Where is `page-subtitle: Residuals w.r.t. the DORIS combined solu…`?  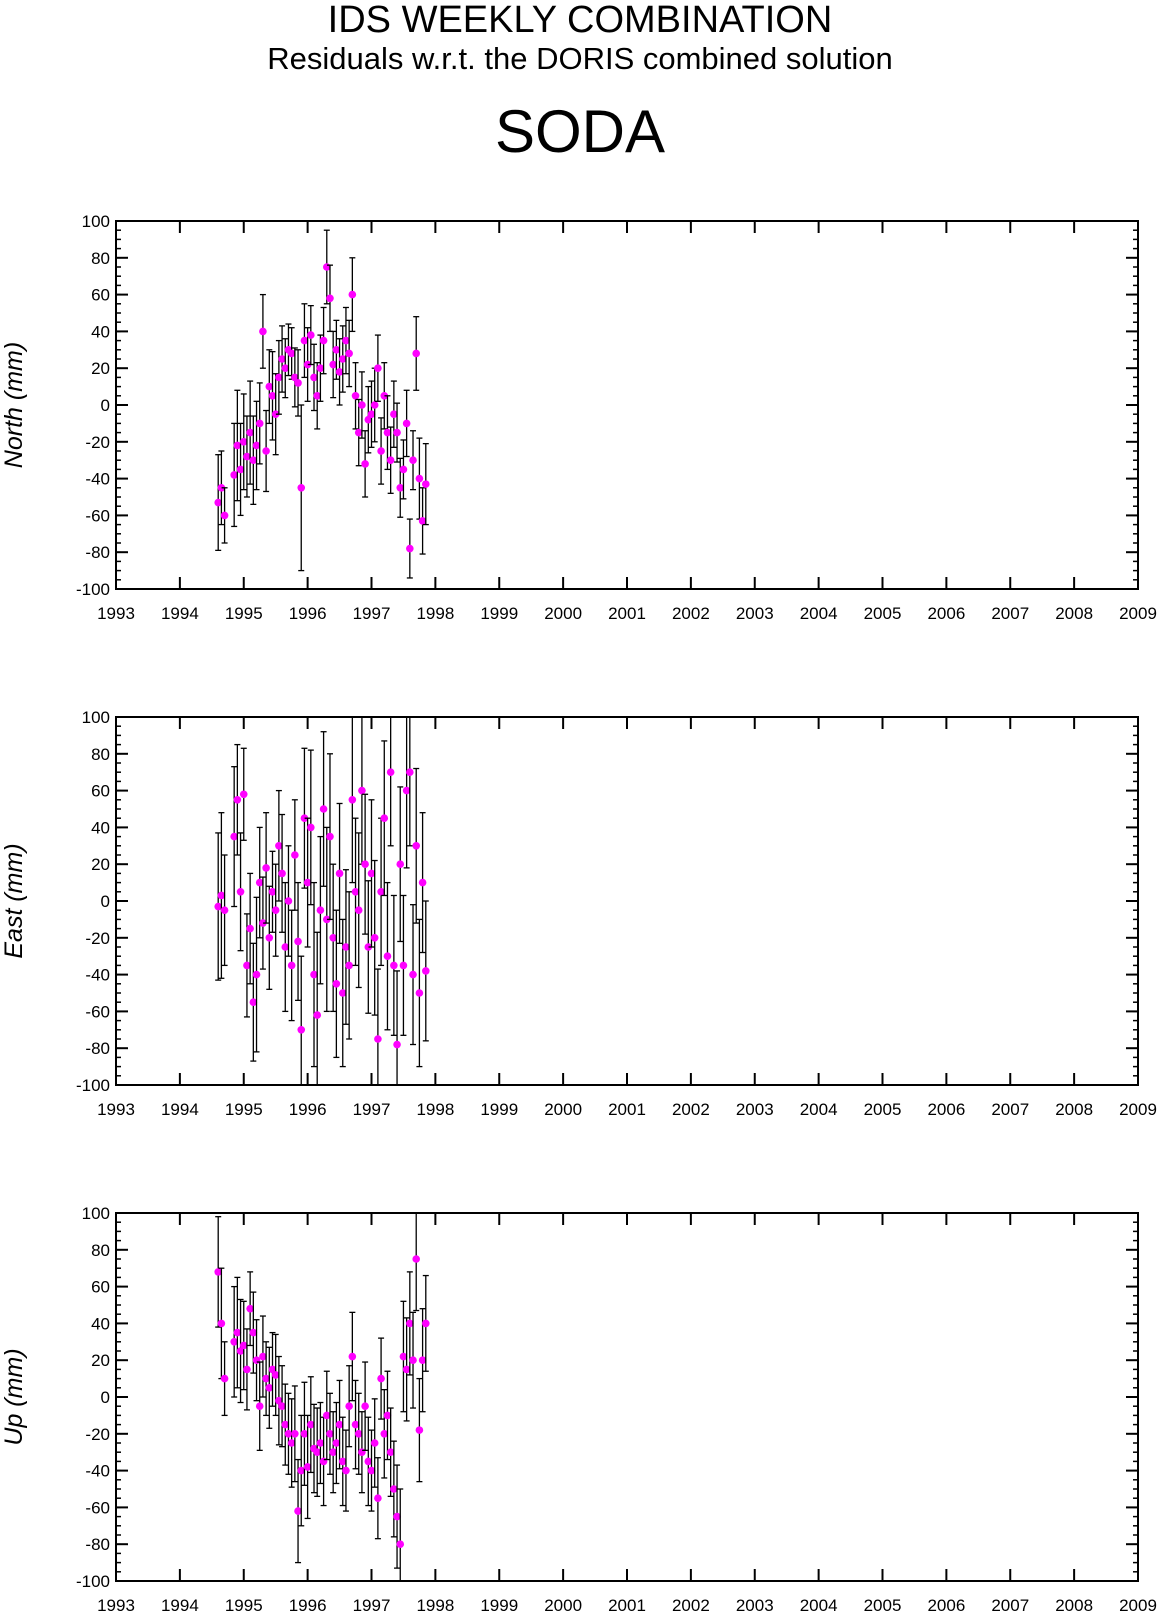 page-subtitle: Residuals w.r.t. the DORIS combined solu… is located at coordinates (580, 58).